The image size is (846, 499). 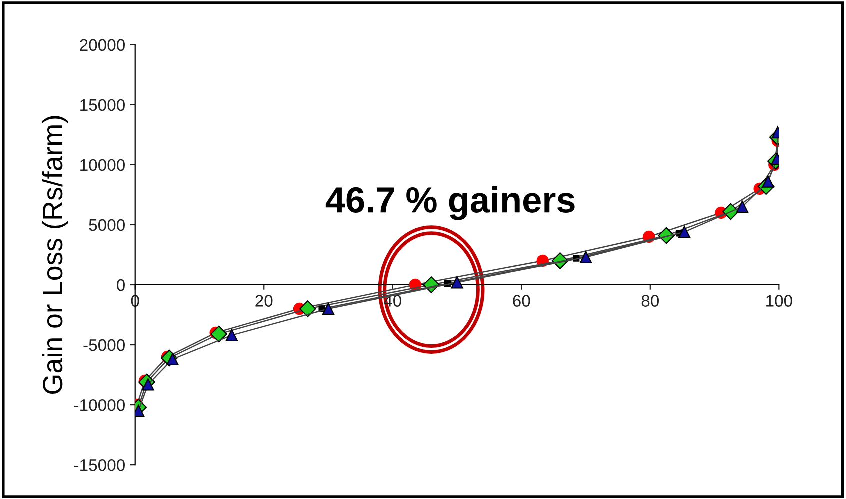 What do you see at coordinates (521, 301) in the screenshot?
I see `x-tick-label: 60` at bounding box center [521, 301].